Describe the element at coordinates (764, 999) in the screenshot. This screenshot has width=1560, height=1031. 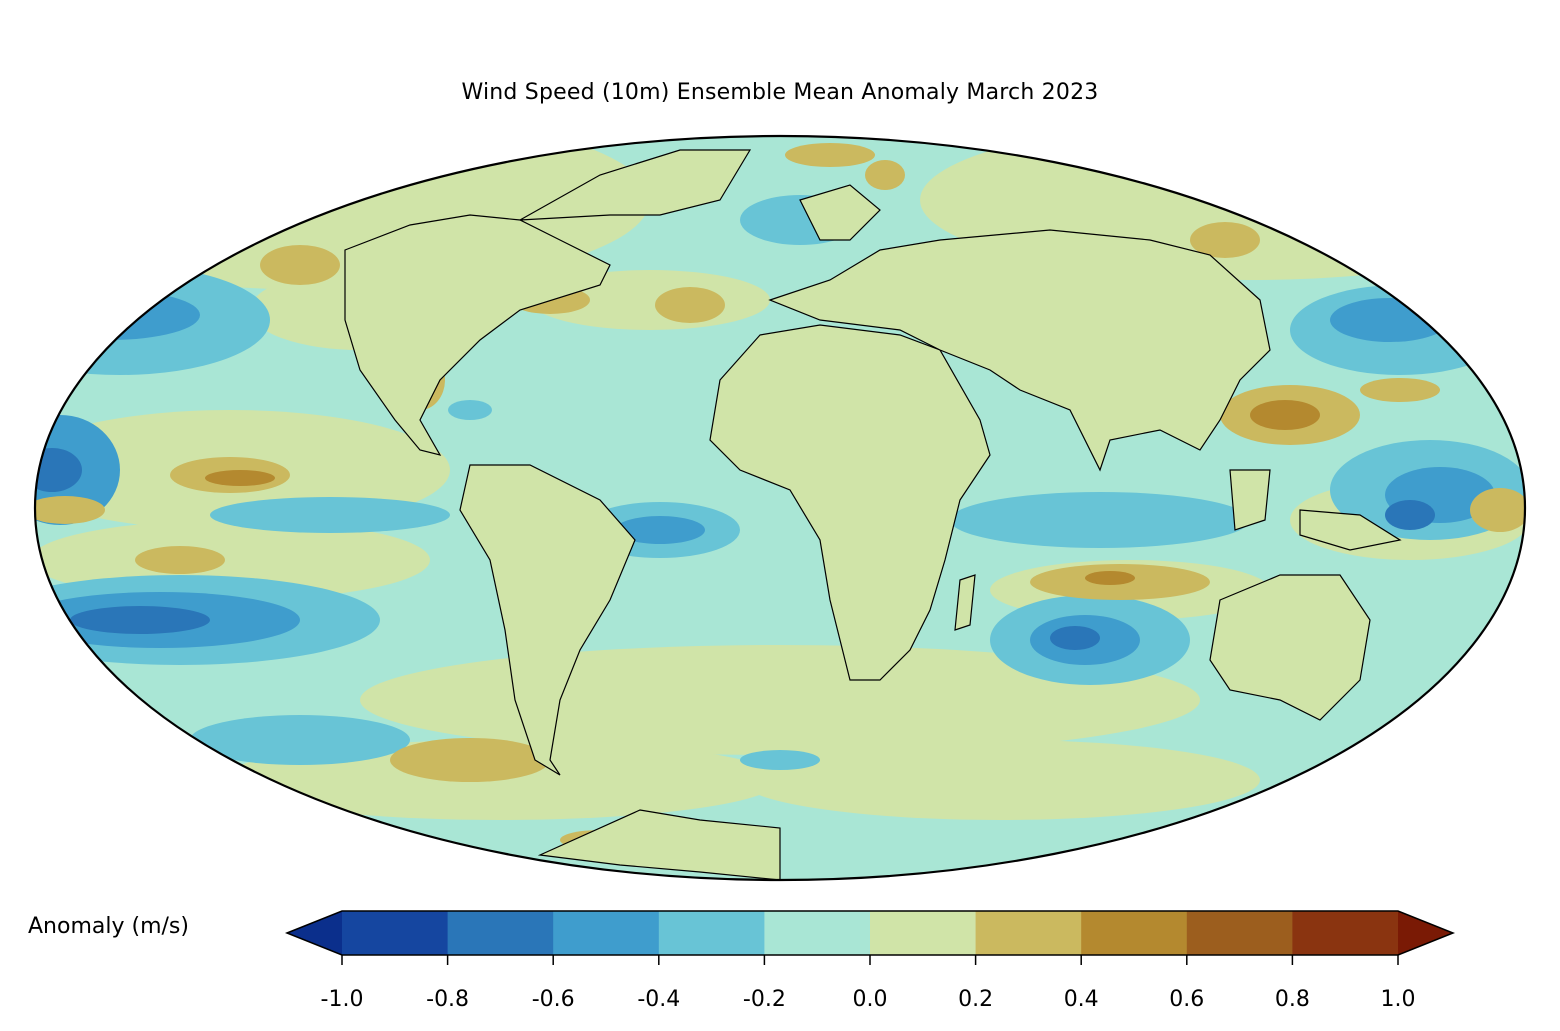
I see `colorbar-tick-label: -0.2` at that location.